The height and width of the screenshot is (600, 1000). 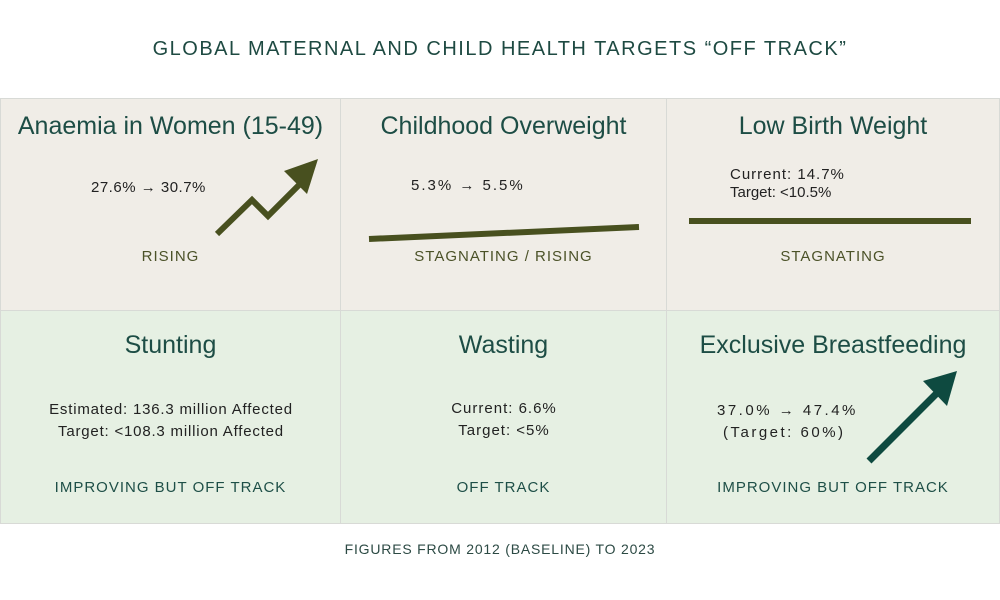 What do you see at coordinates (170, 345) in the screenshot?
I see `card-title: Stunting` at bounding box center [170, 345].